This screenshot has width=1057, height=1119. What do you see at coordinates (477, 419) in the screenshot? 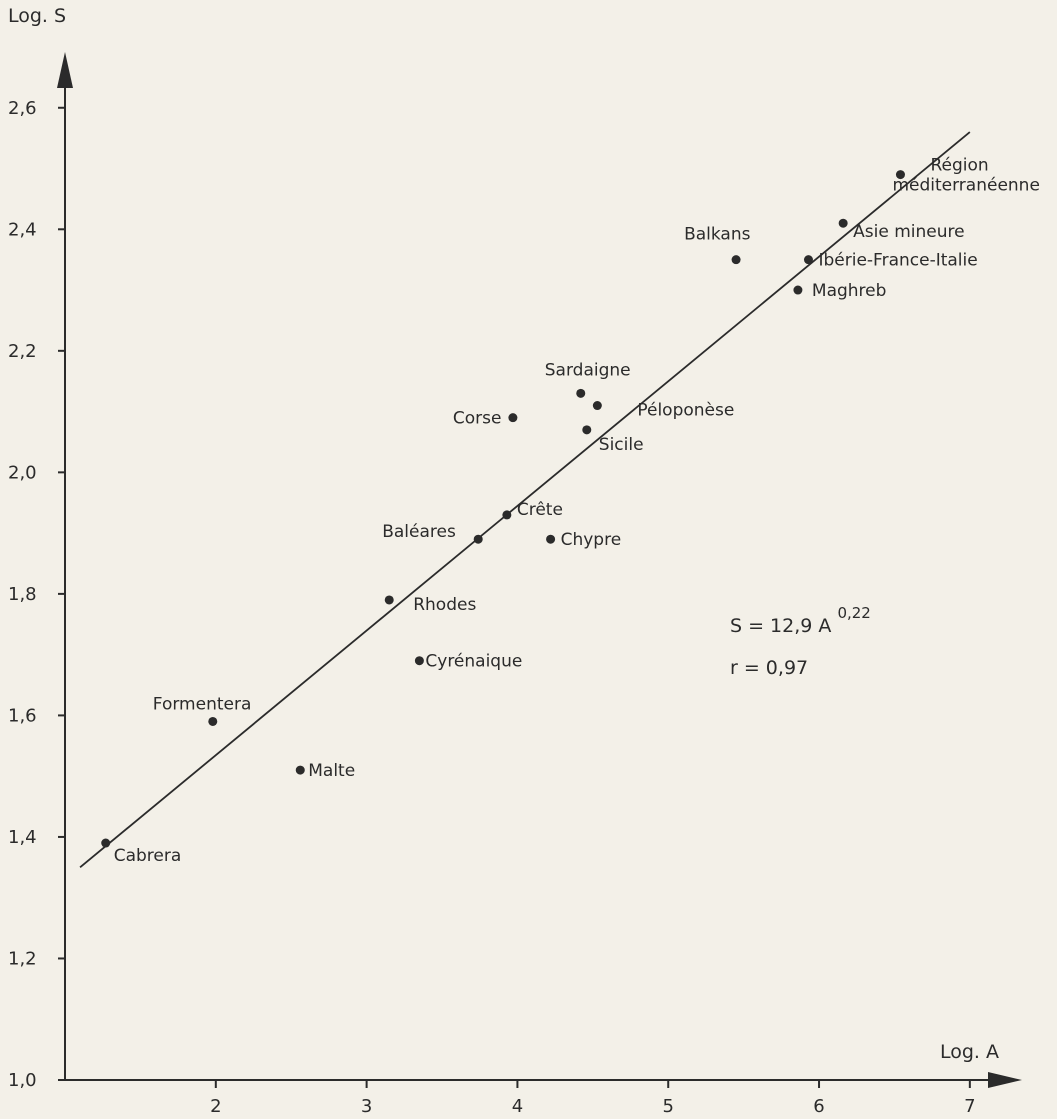
I see `point-label: Corse` at bounding box center [477, 419].